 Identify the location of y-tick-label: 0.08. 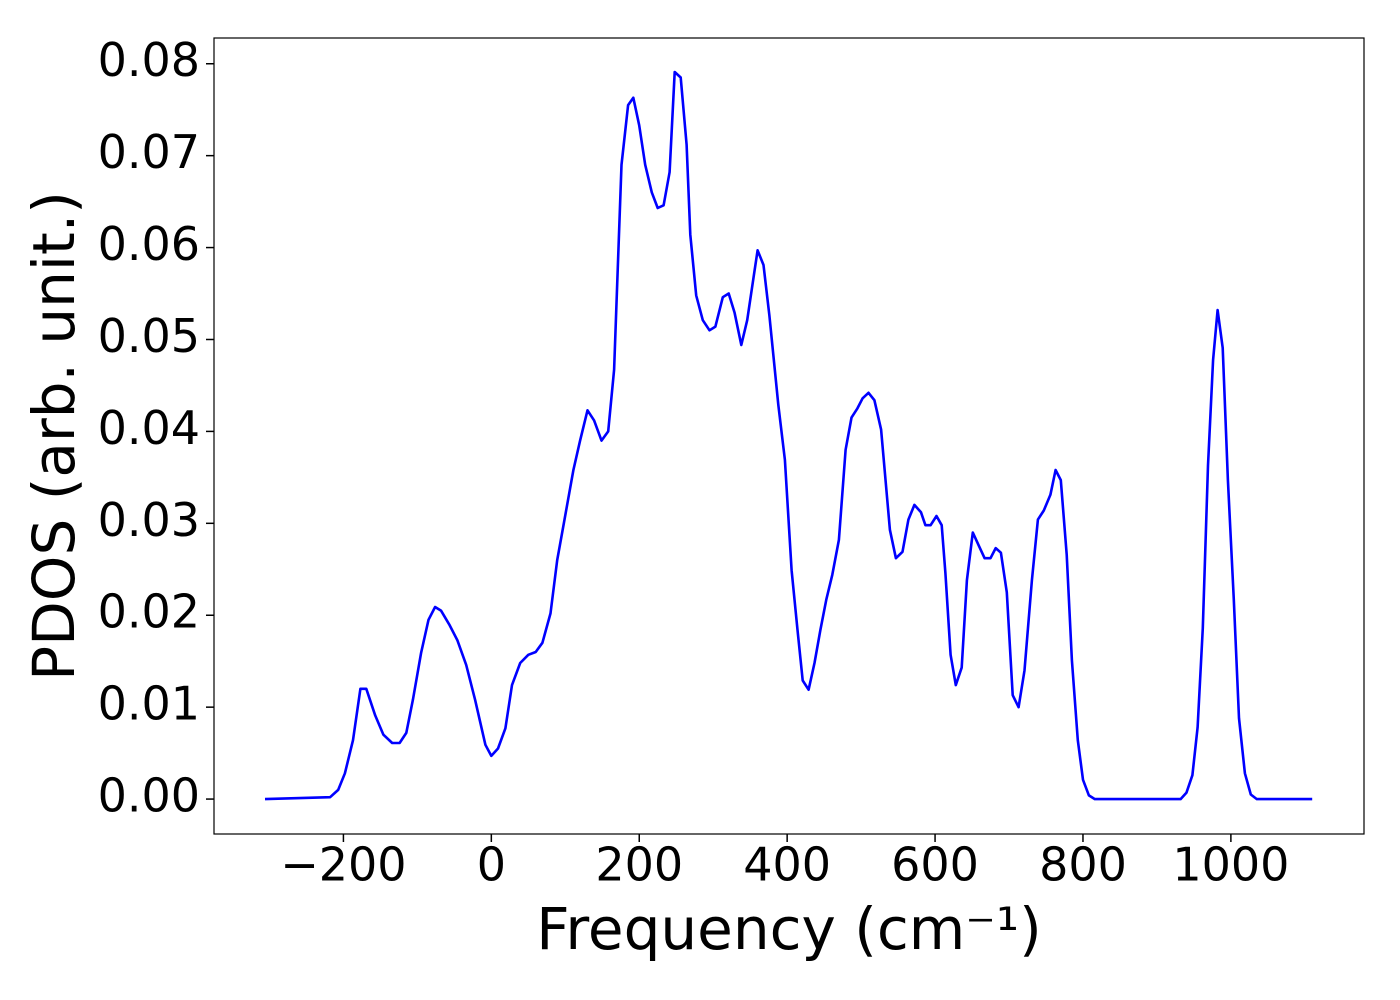
(149, 60).